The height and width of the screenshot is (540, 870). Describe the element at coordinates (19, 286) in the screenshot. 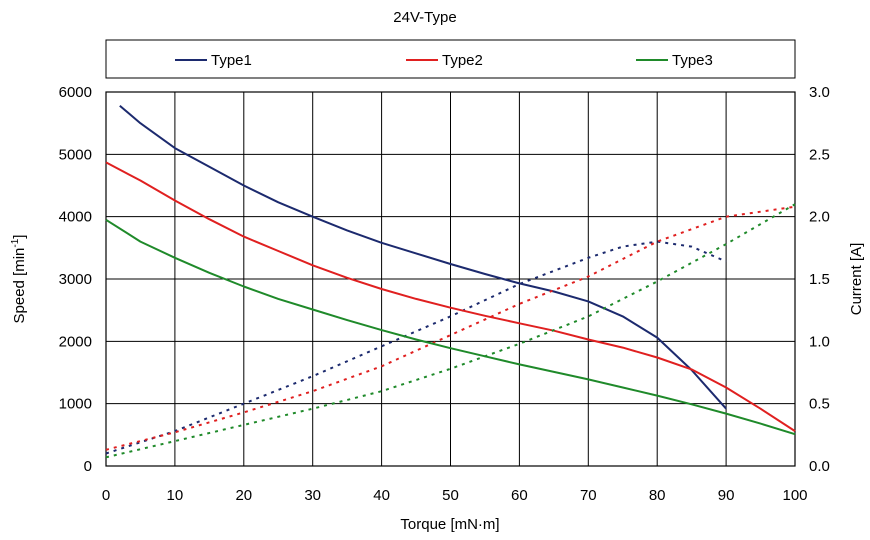

I see `y-axis-label-main: Speed [min` at that location.